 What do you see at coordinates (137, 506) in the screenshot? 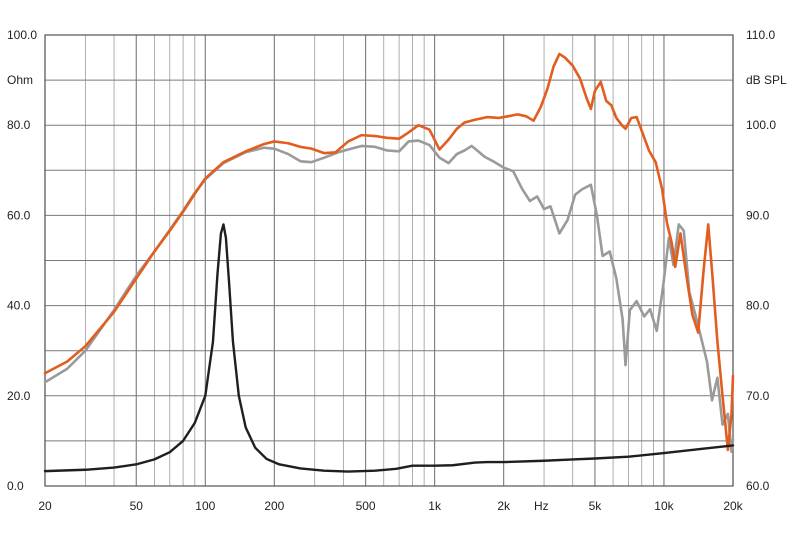
I see `x-tick-label: 50` at bounding box center [137, 506].